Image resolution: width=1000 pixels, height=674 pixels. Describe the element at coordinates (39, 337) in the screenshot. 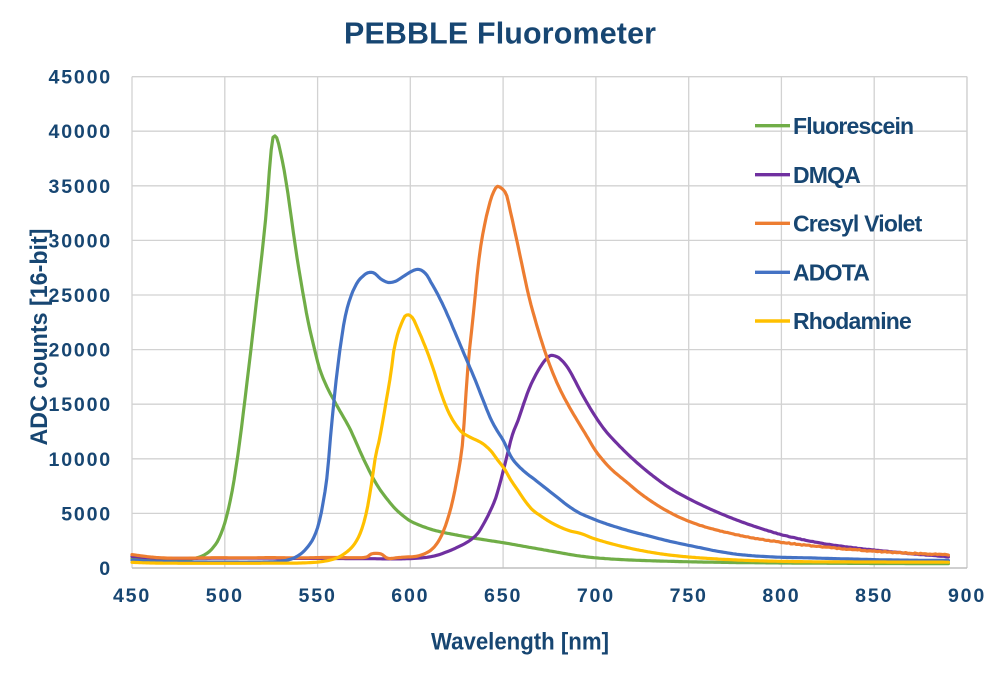

I see `svg-text: ADC counts [16-bit]` at that location.